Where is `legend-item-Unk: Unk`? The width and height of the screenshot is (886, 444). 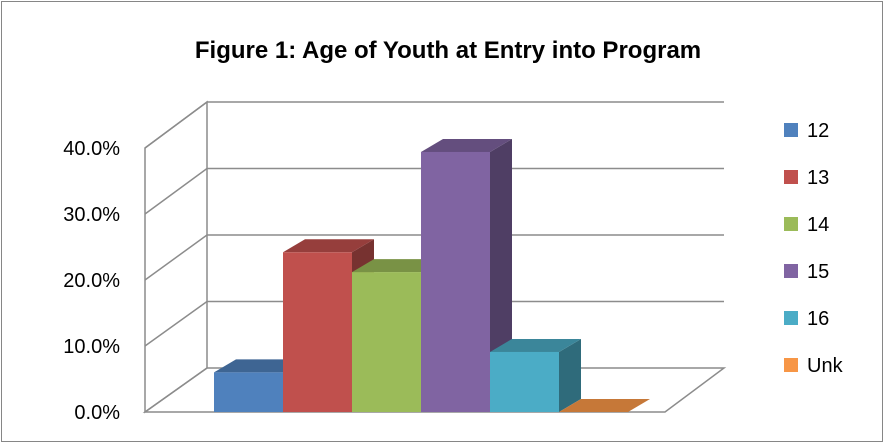
legend-item-Unk: Unk is located at coordinates (814, 366).